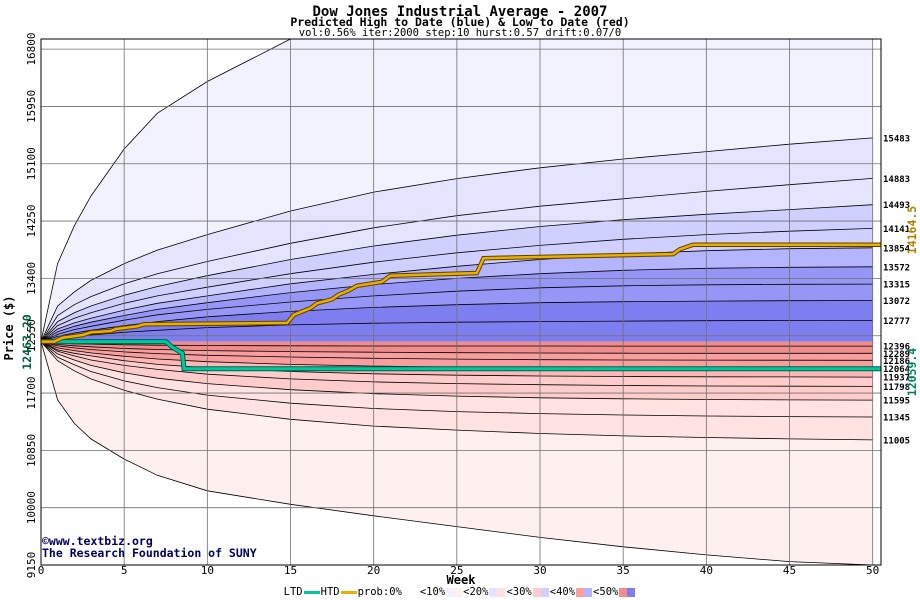 Image resolution: width=920 pixels, height=600 pixels. I want to click on band-label-11937: 11937, so click(896, 379).